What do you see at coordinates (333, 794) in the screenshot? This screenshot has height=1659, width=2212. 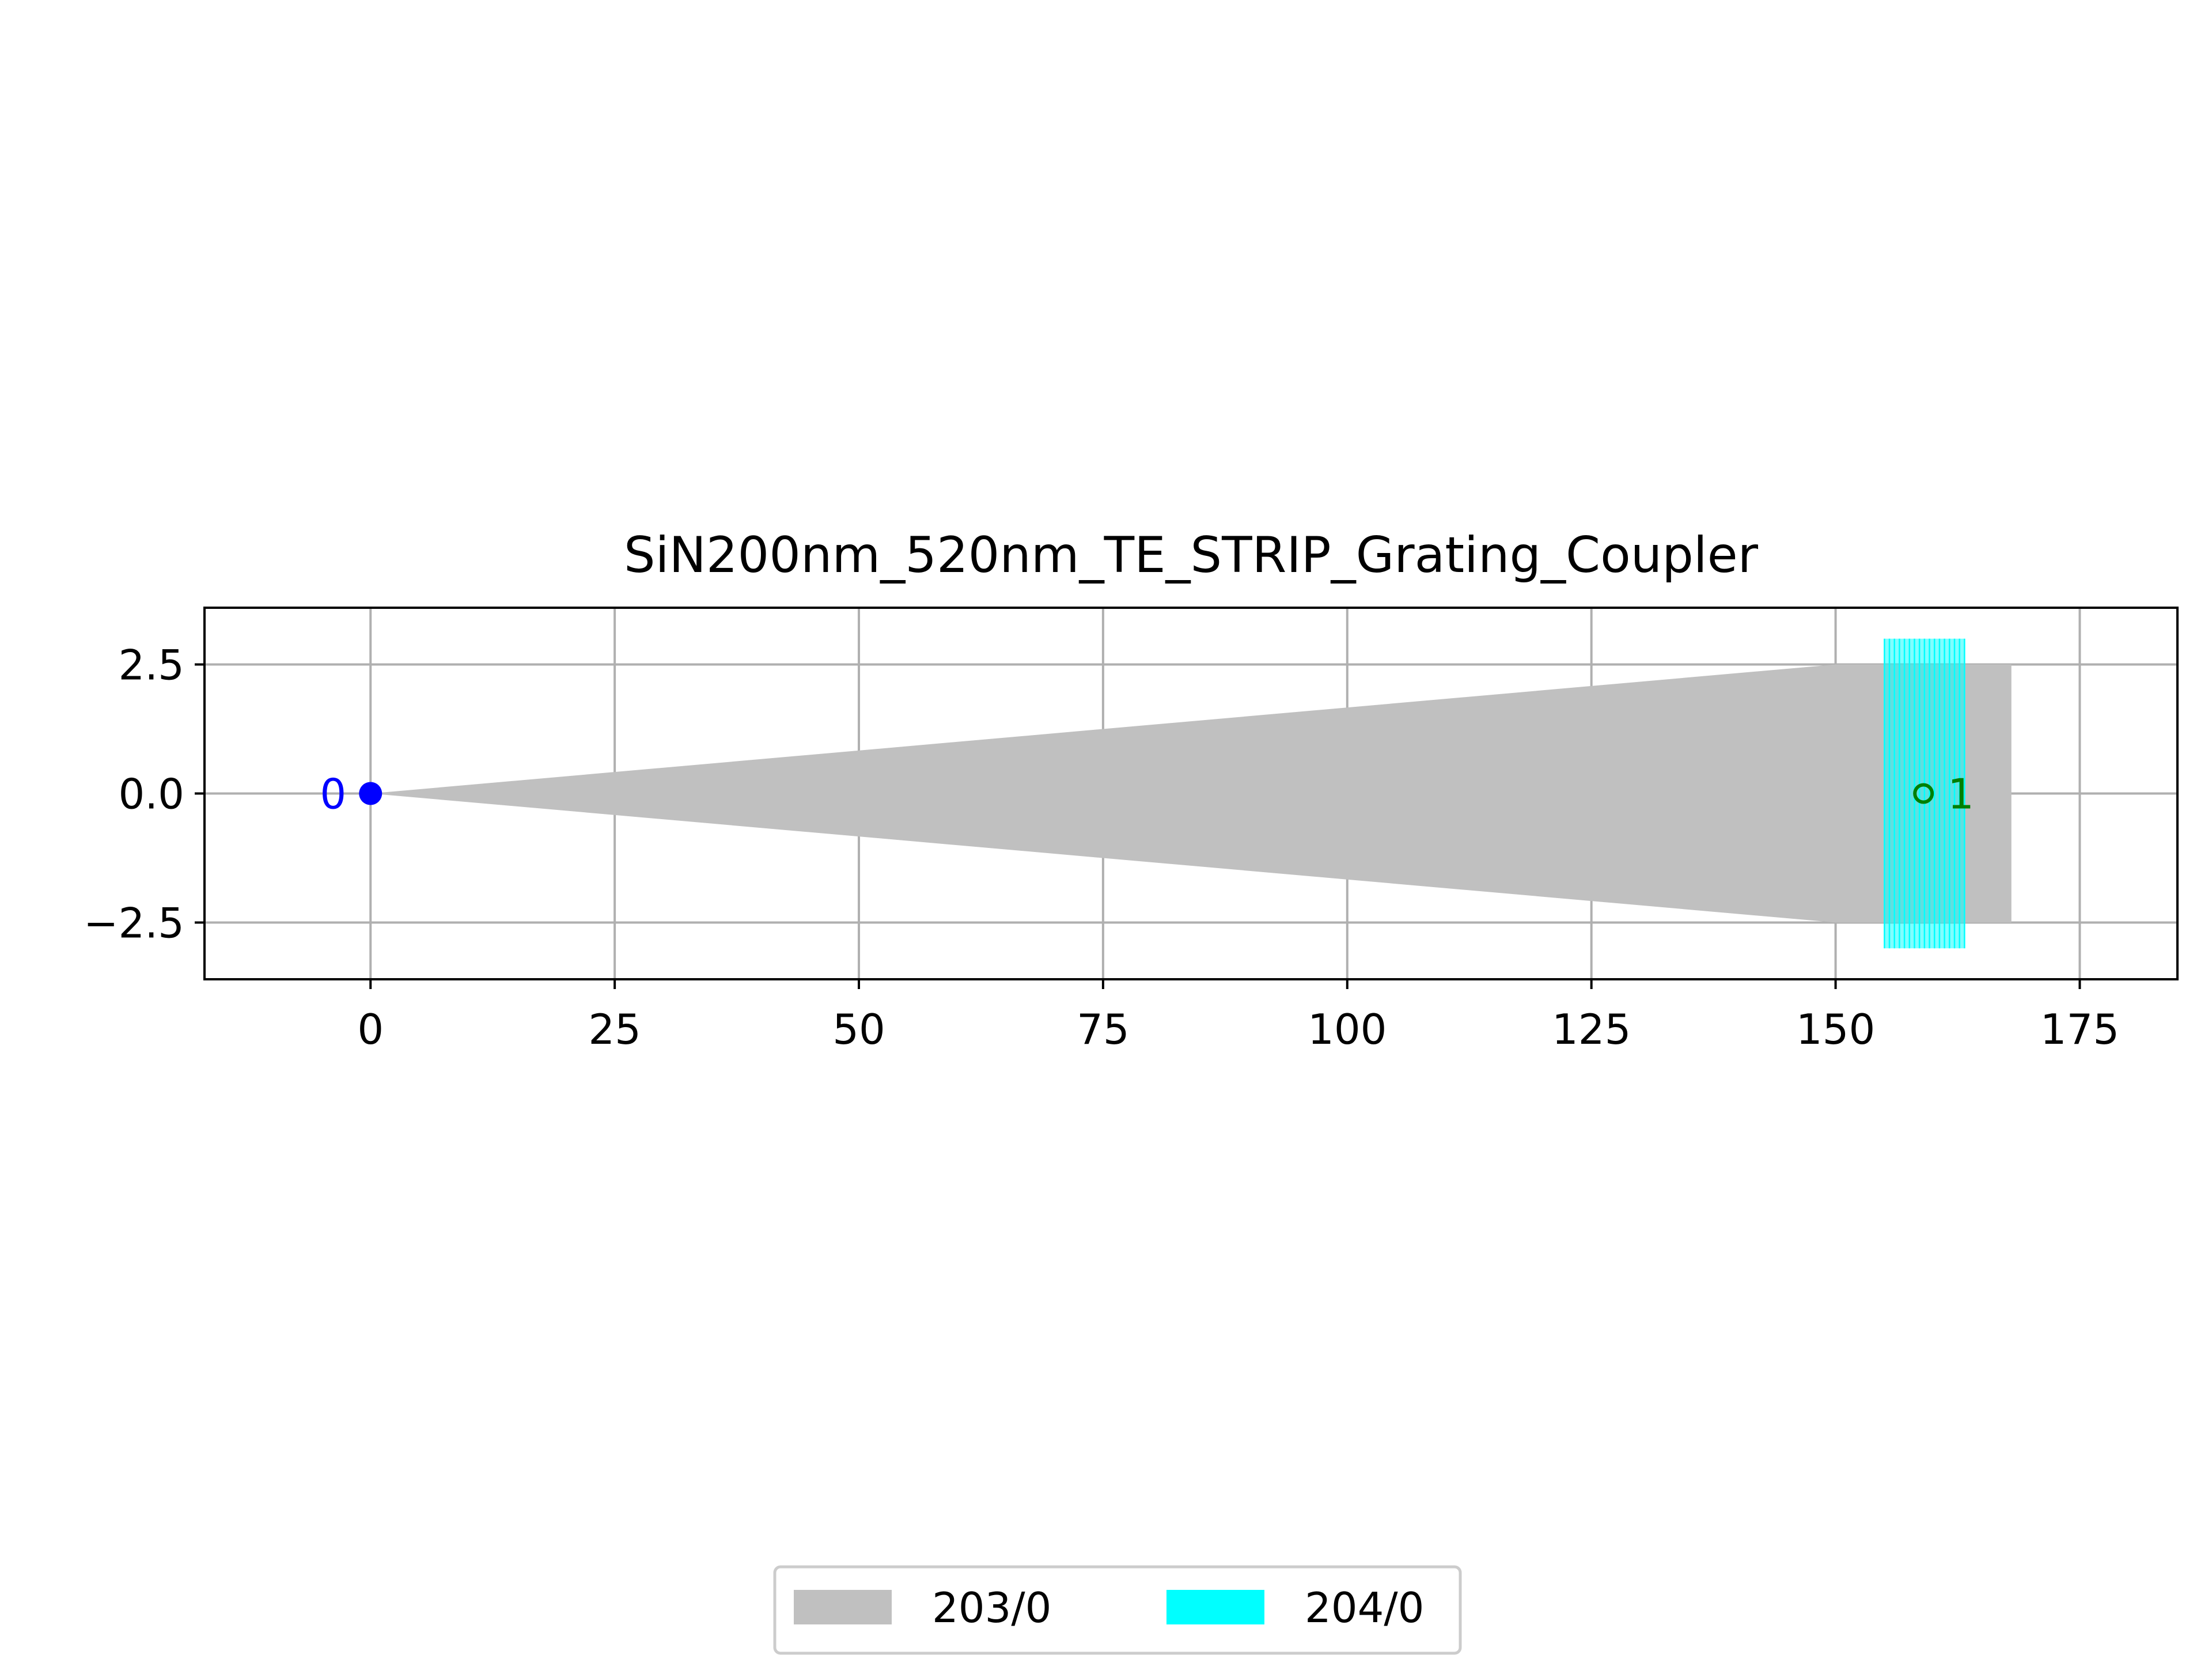 I see `port-label: 0` at bounding box center [333, 794].